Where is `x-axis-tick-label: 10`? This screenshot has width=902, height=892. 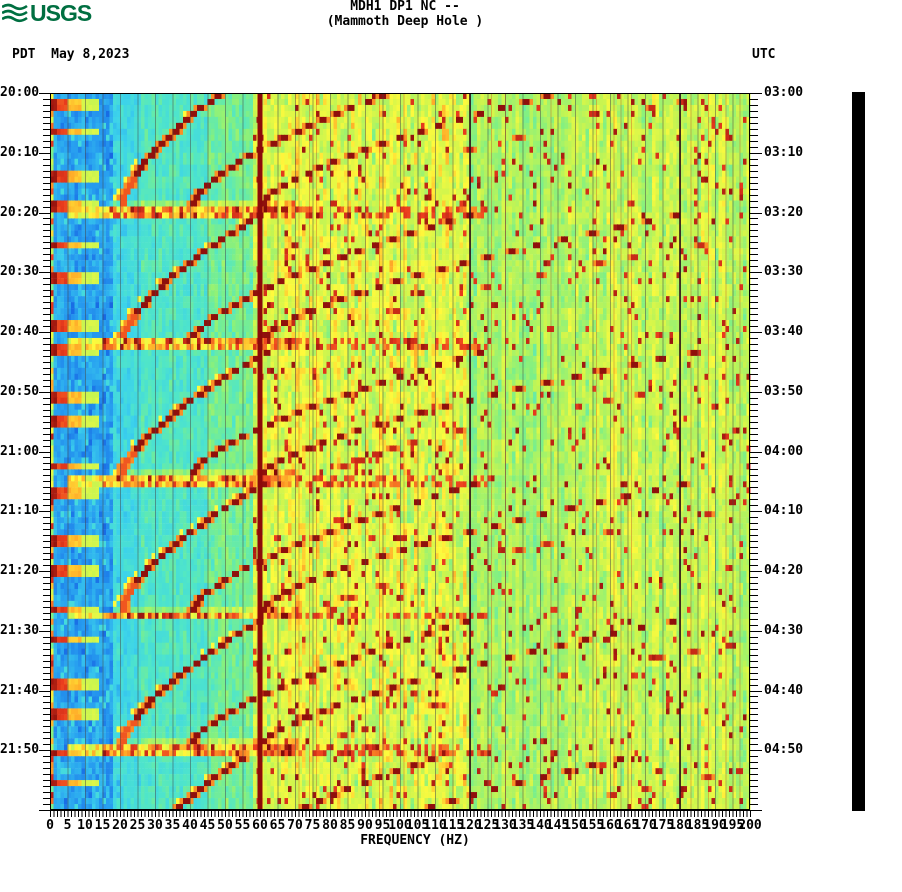 x-axis-tick-label: 10 is located at coordinates (85, 825).